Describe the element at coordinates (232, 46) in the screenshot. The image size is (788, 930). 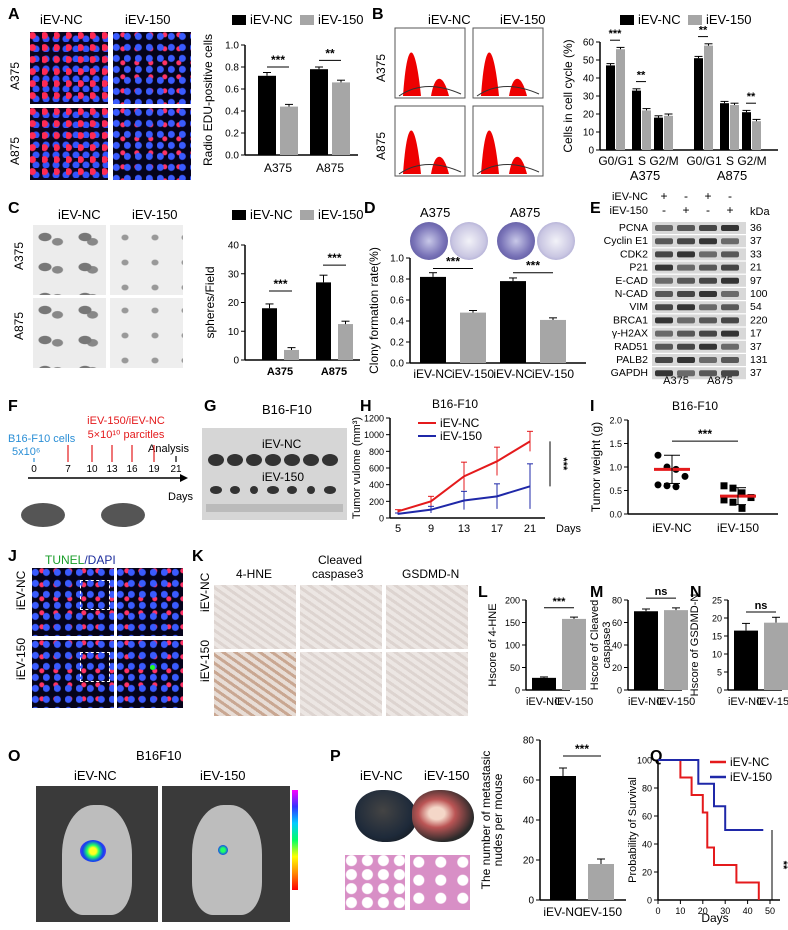
I see `y-tick-label: 1.0` at that location.